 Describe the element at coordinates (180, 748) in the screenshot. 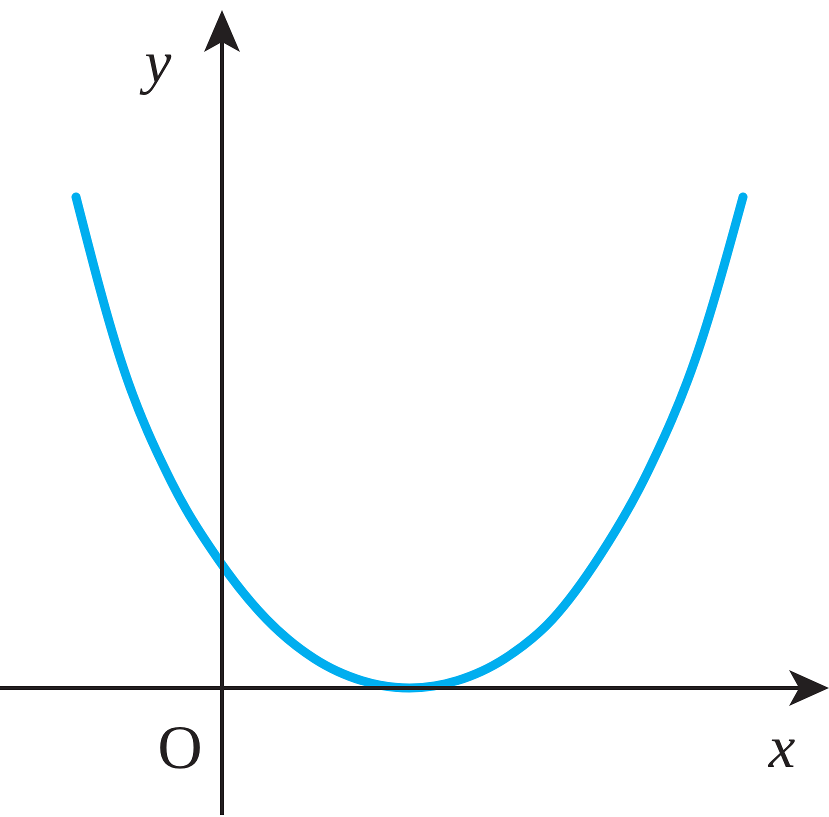

I see `text: O` at that location.